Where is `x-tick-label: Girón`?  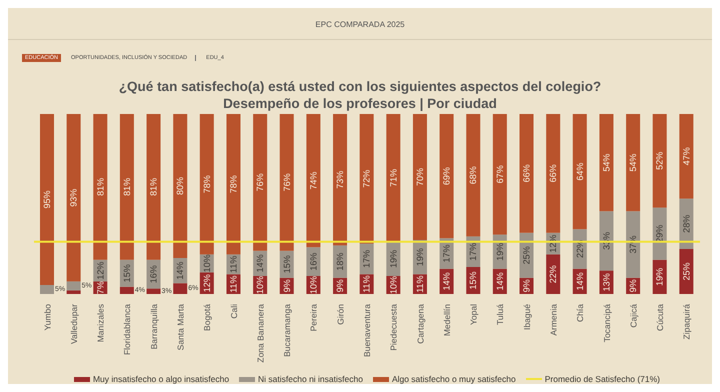
x-tick-label: Girón is located at coordinates (340, 314).